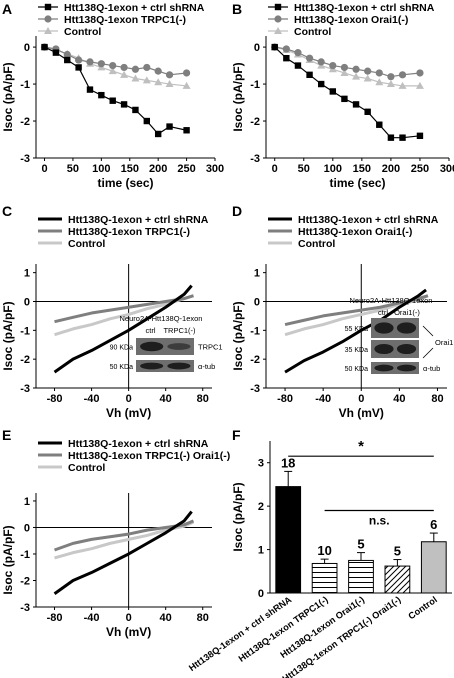 The height and width of the screenshot is (678, 454). Describe the element at coordinates (431, 368) in the screenshot. I see `blot-protein-label: α-tub` at that location.